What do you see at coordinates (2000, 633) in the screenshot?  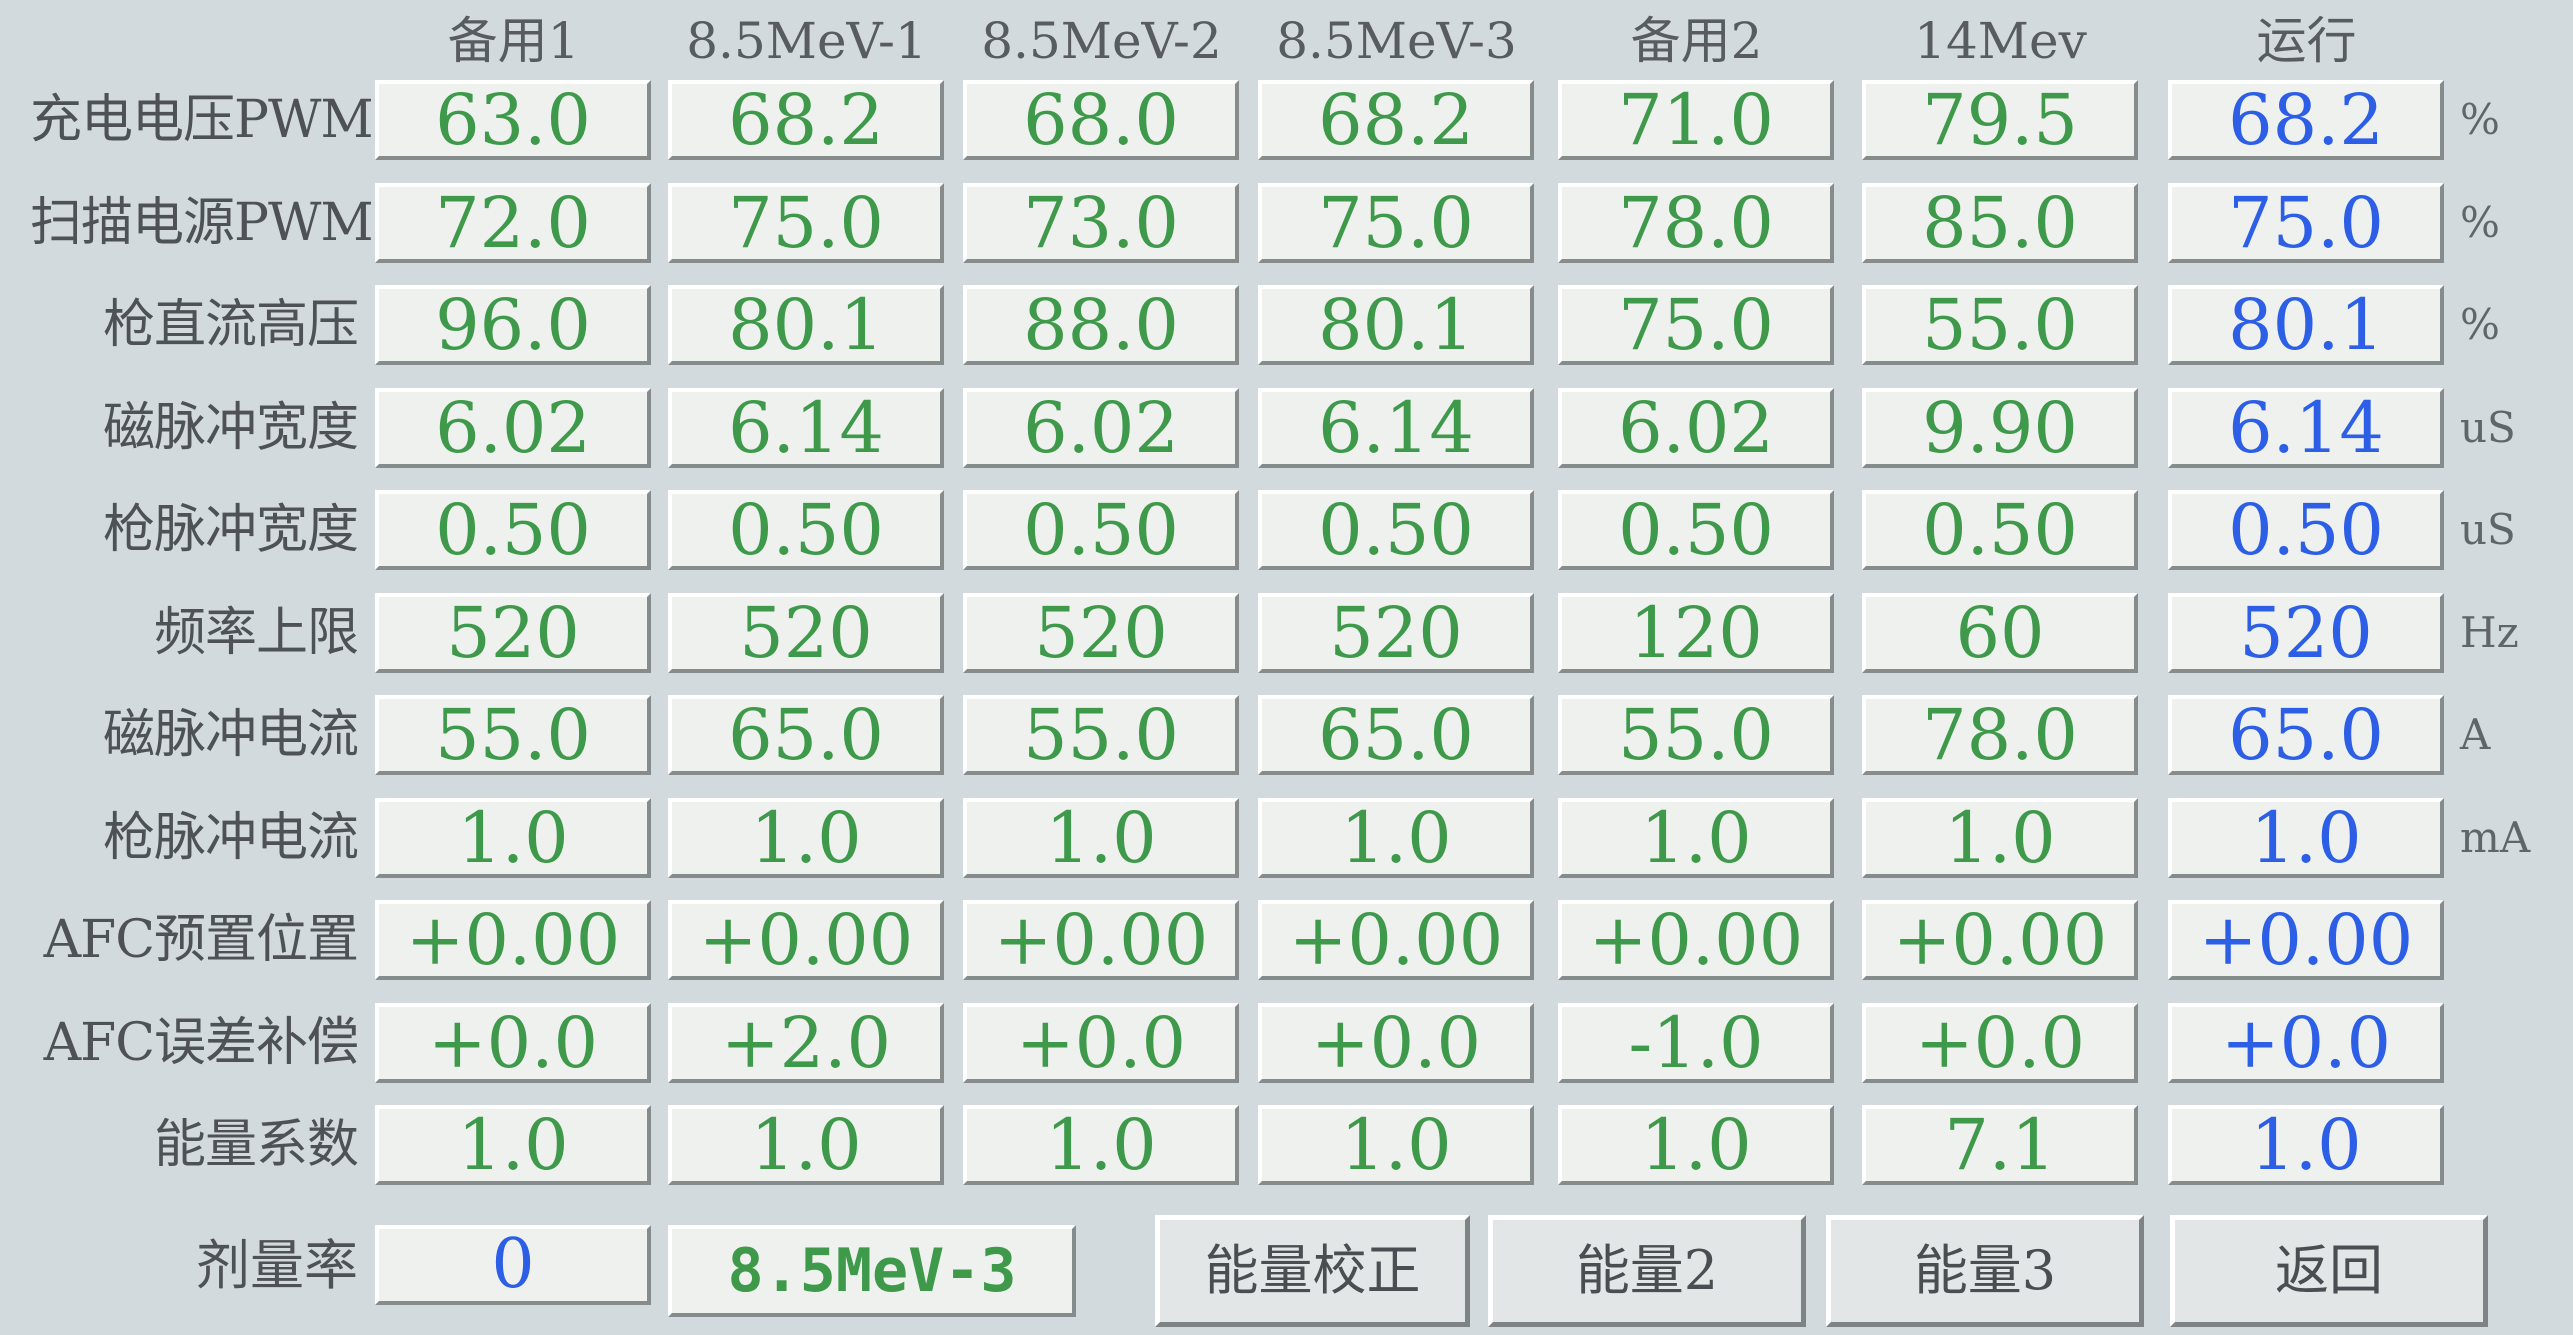 I see `param-cell-r6-c6: 60` at bounding box center [2000, 633].